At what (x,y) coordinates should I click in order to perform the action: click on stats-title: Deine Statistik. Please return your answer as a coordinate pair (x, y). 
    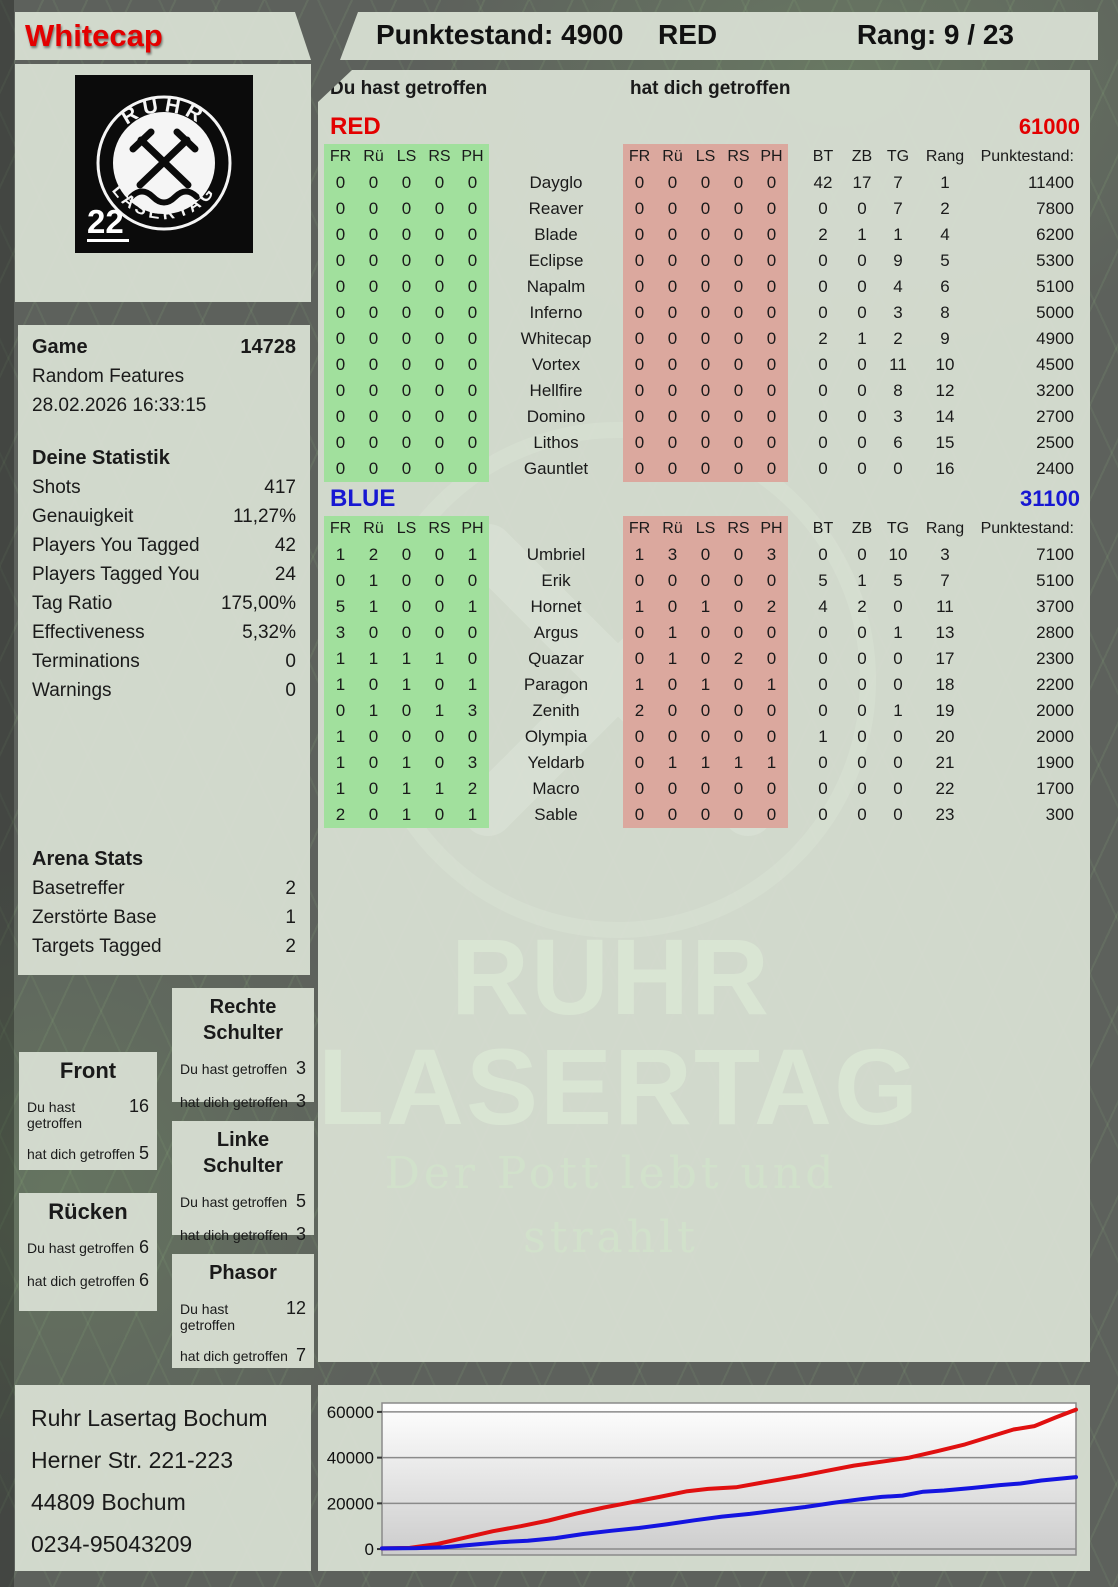
    Looking at the image, I should click on (164, 458).